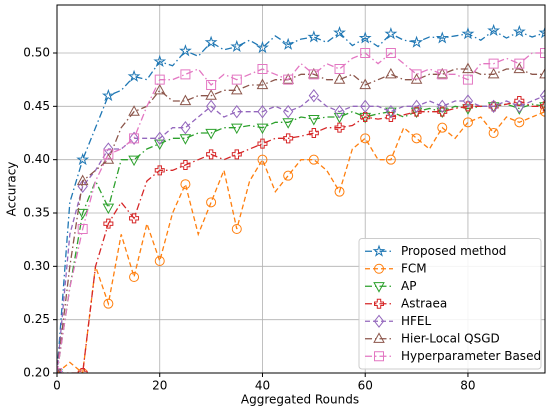 Image resolution: width=550 pixels, height=412 pixels. What do you see at coordinates (36, 373) in the screenshot?
I see `y-tick-label: 0.20` at bounding box center [36, 373].